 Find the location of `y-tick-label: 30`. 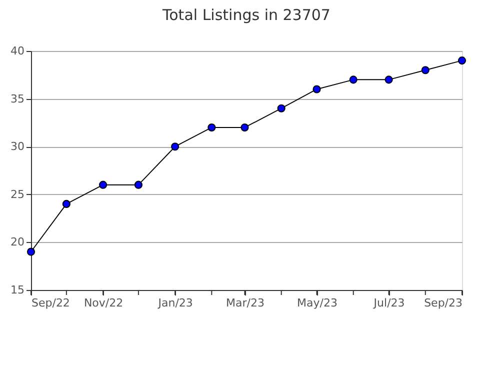

y-tick-label: 30 is located at coordinates (17, 147).